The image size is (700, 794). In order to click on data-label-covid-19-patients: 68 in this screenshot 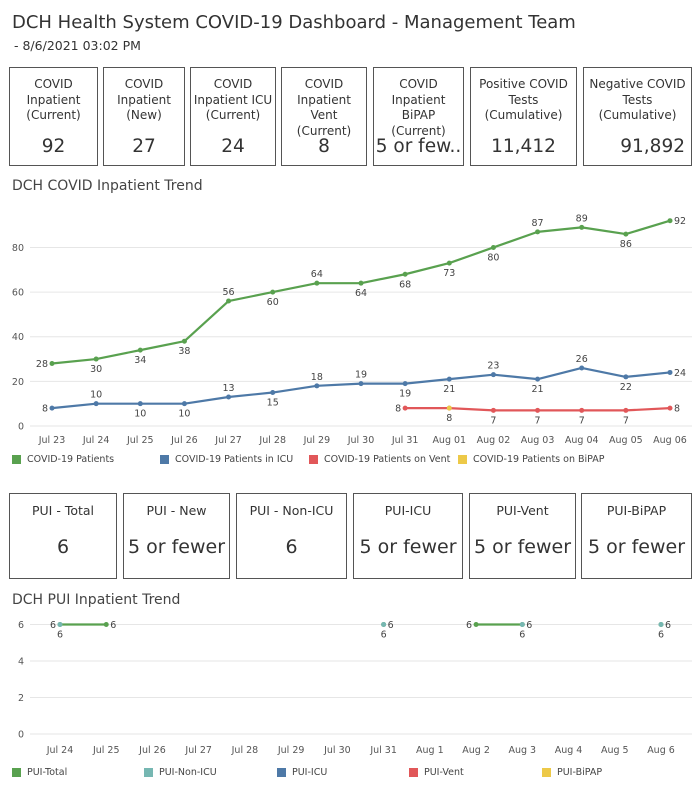, I will do `click(405, 284)`.